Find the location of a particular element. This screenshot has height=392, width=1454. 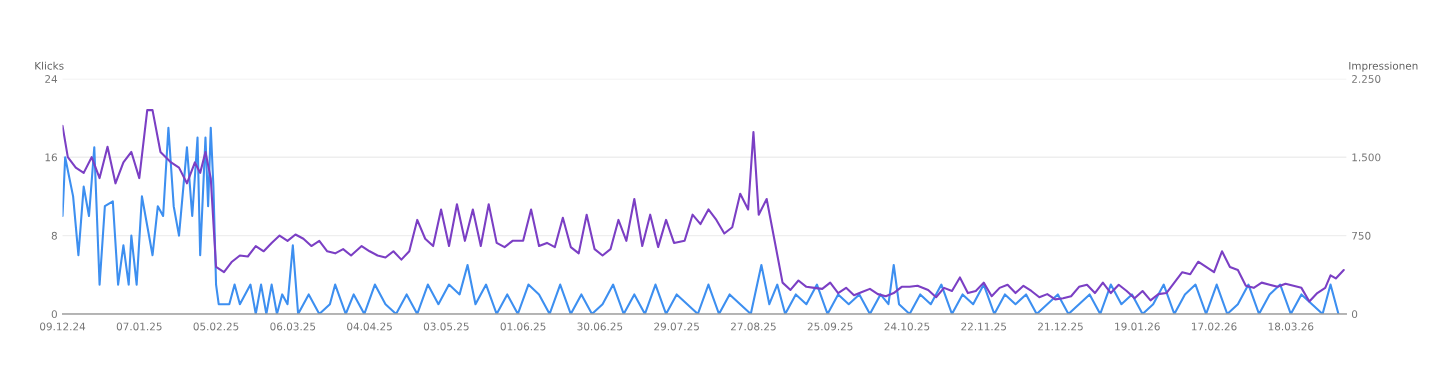

x-tick-label: 07.01.25 is located at coordinates (139, 326).